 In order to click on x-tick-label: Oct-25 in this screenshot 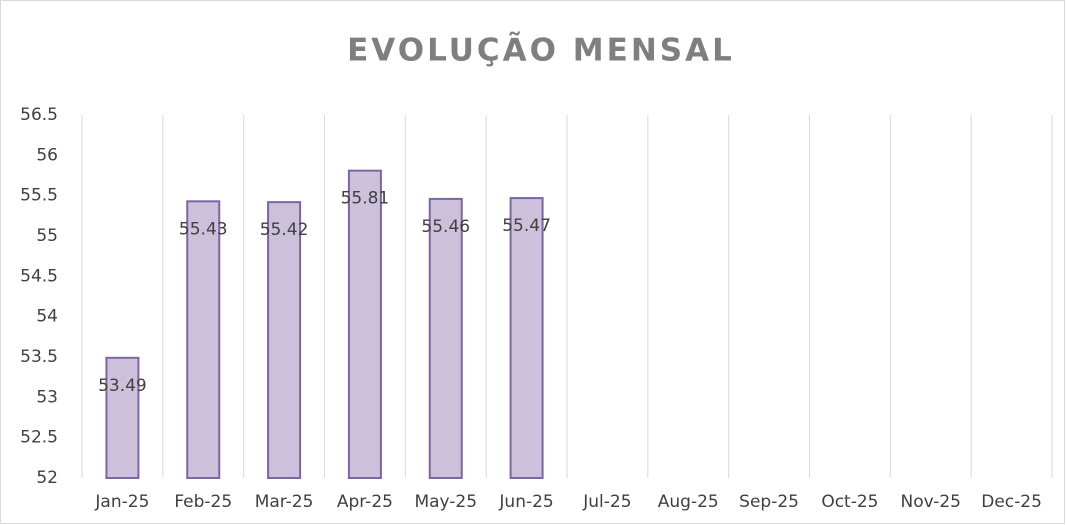, I will do `click(849, 502)`.